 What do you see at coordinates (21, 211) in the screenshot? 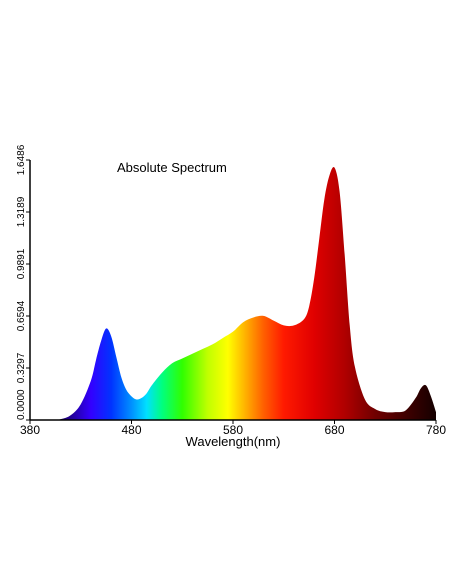
I see `y-tick-label: 1.3189` at bounding box center [21, 211].